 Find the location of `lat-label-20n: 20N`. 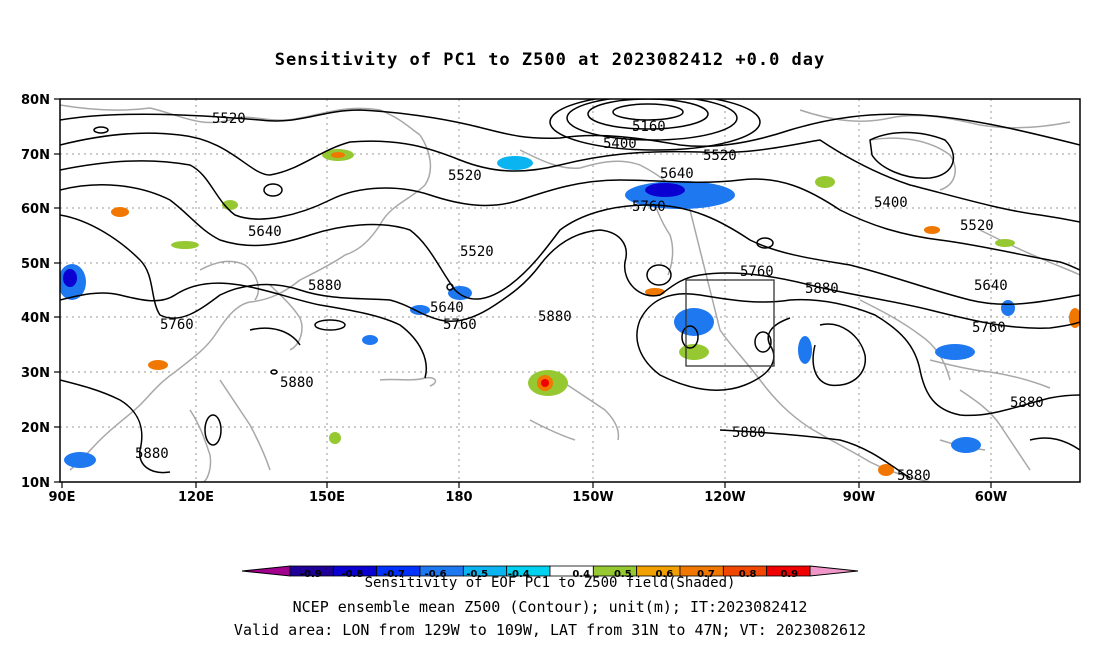

lat-label-20n: 20N is located at coordinates (35, 428).